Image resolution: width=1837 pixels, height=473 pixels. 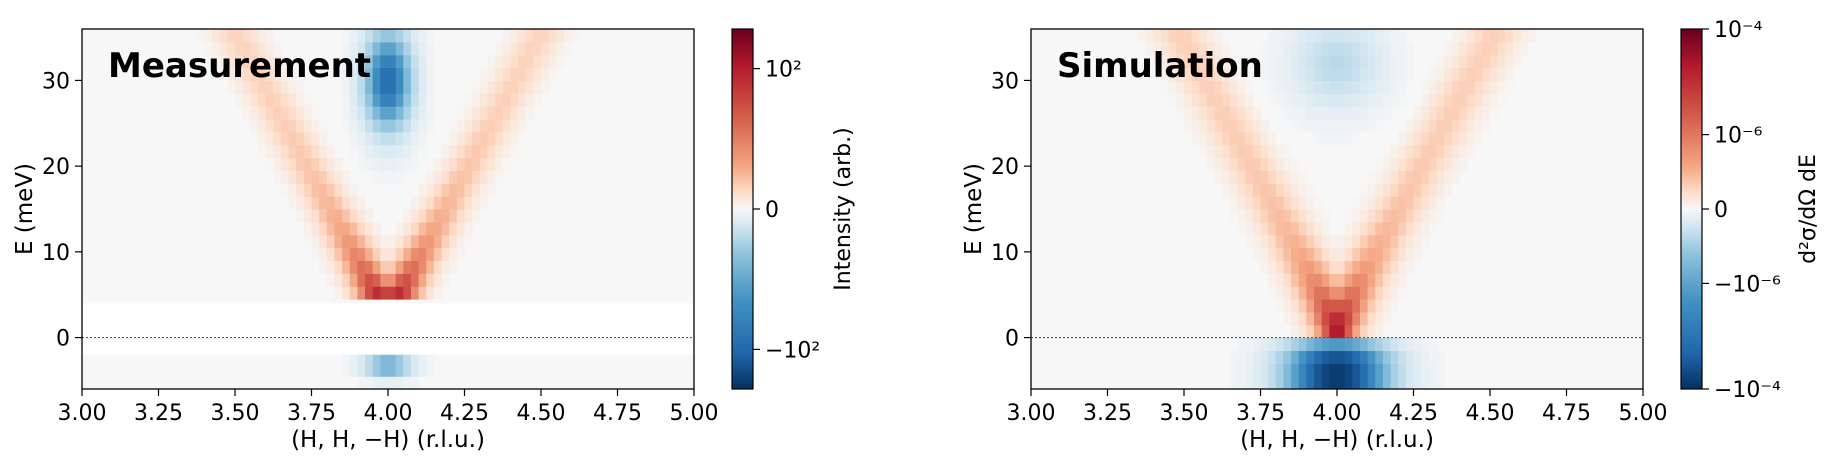 I want to click on x-tick-label: 4.00, so click(x=388, y=413).